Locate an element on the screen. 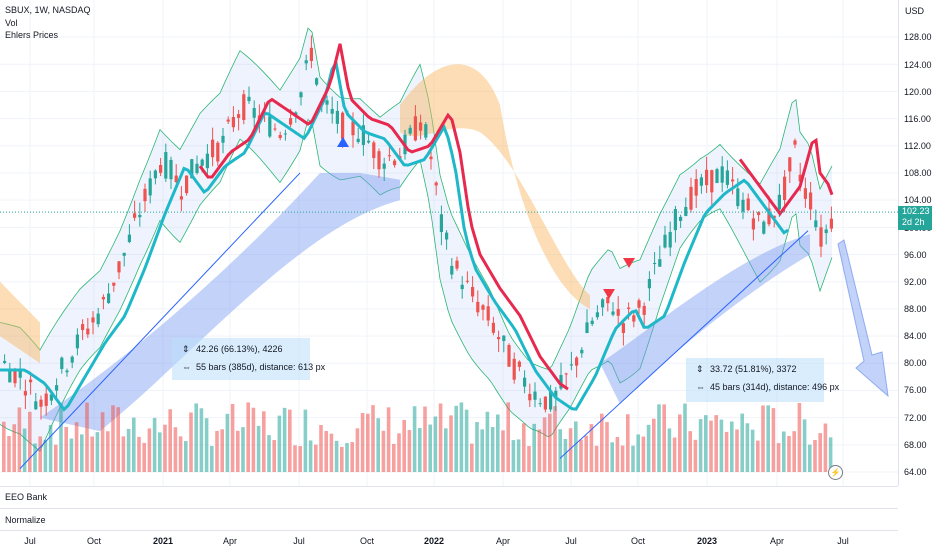 This screenshot has width=932, height=551. measure-1-bars: 55 bars (385d), distance: 613 px is located at coordinates (261, 367).